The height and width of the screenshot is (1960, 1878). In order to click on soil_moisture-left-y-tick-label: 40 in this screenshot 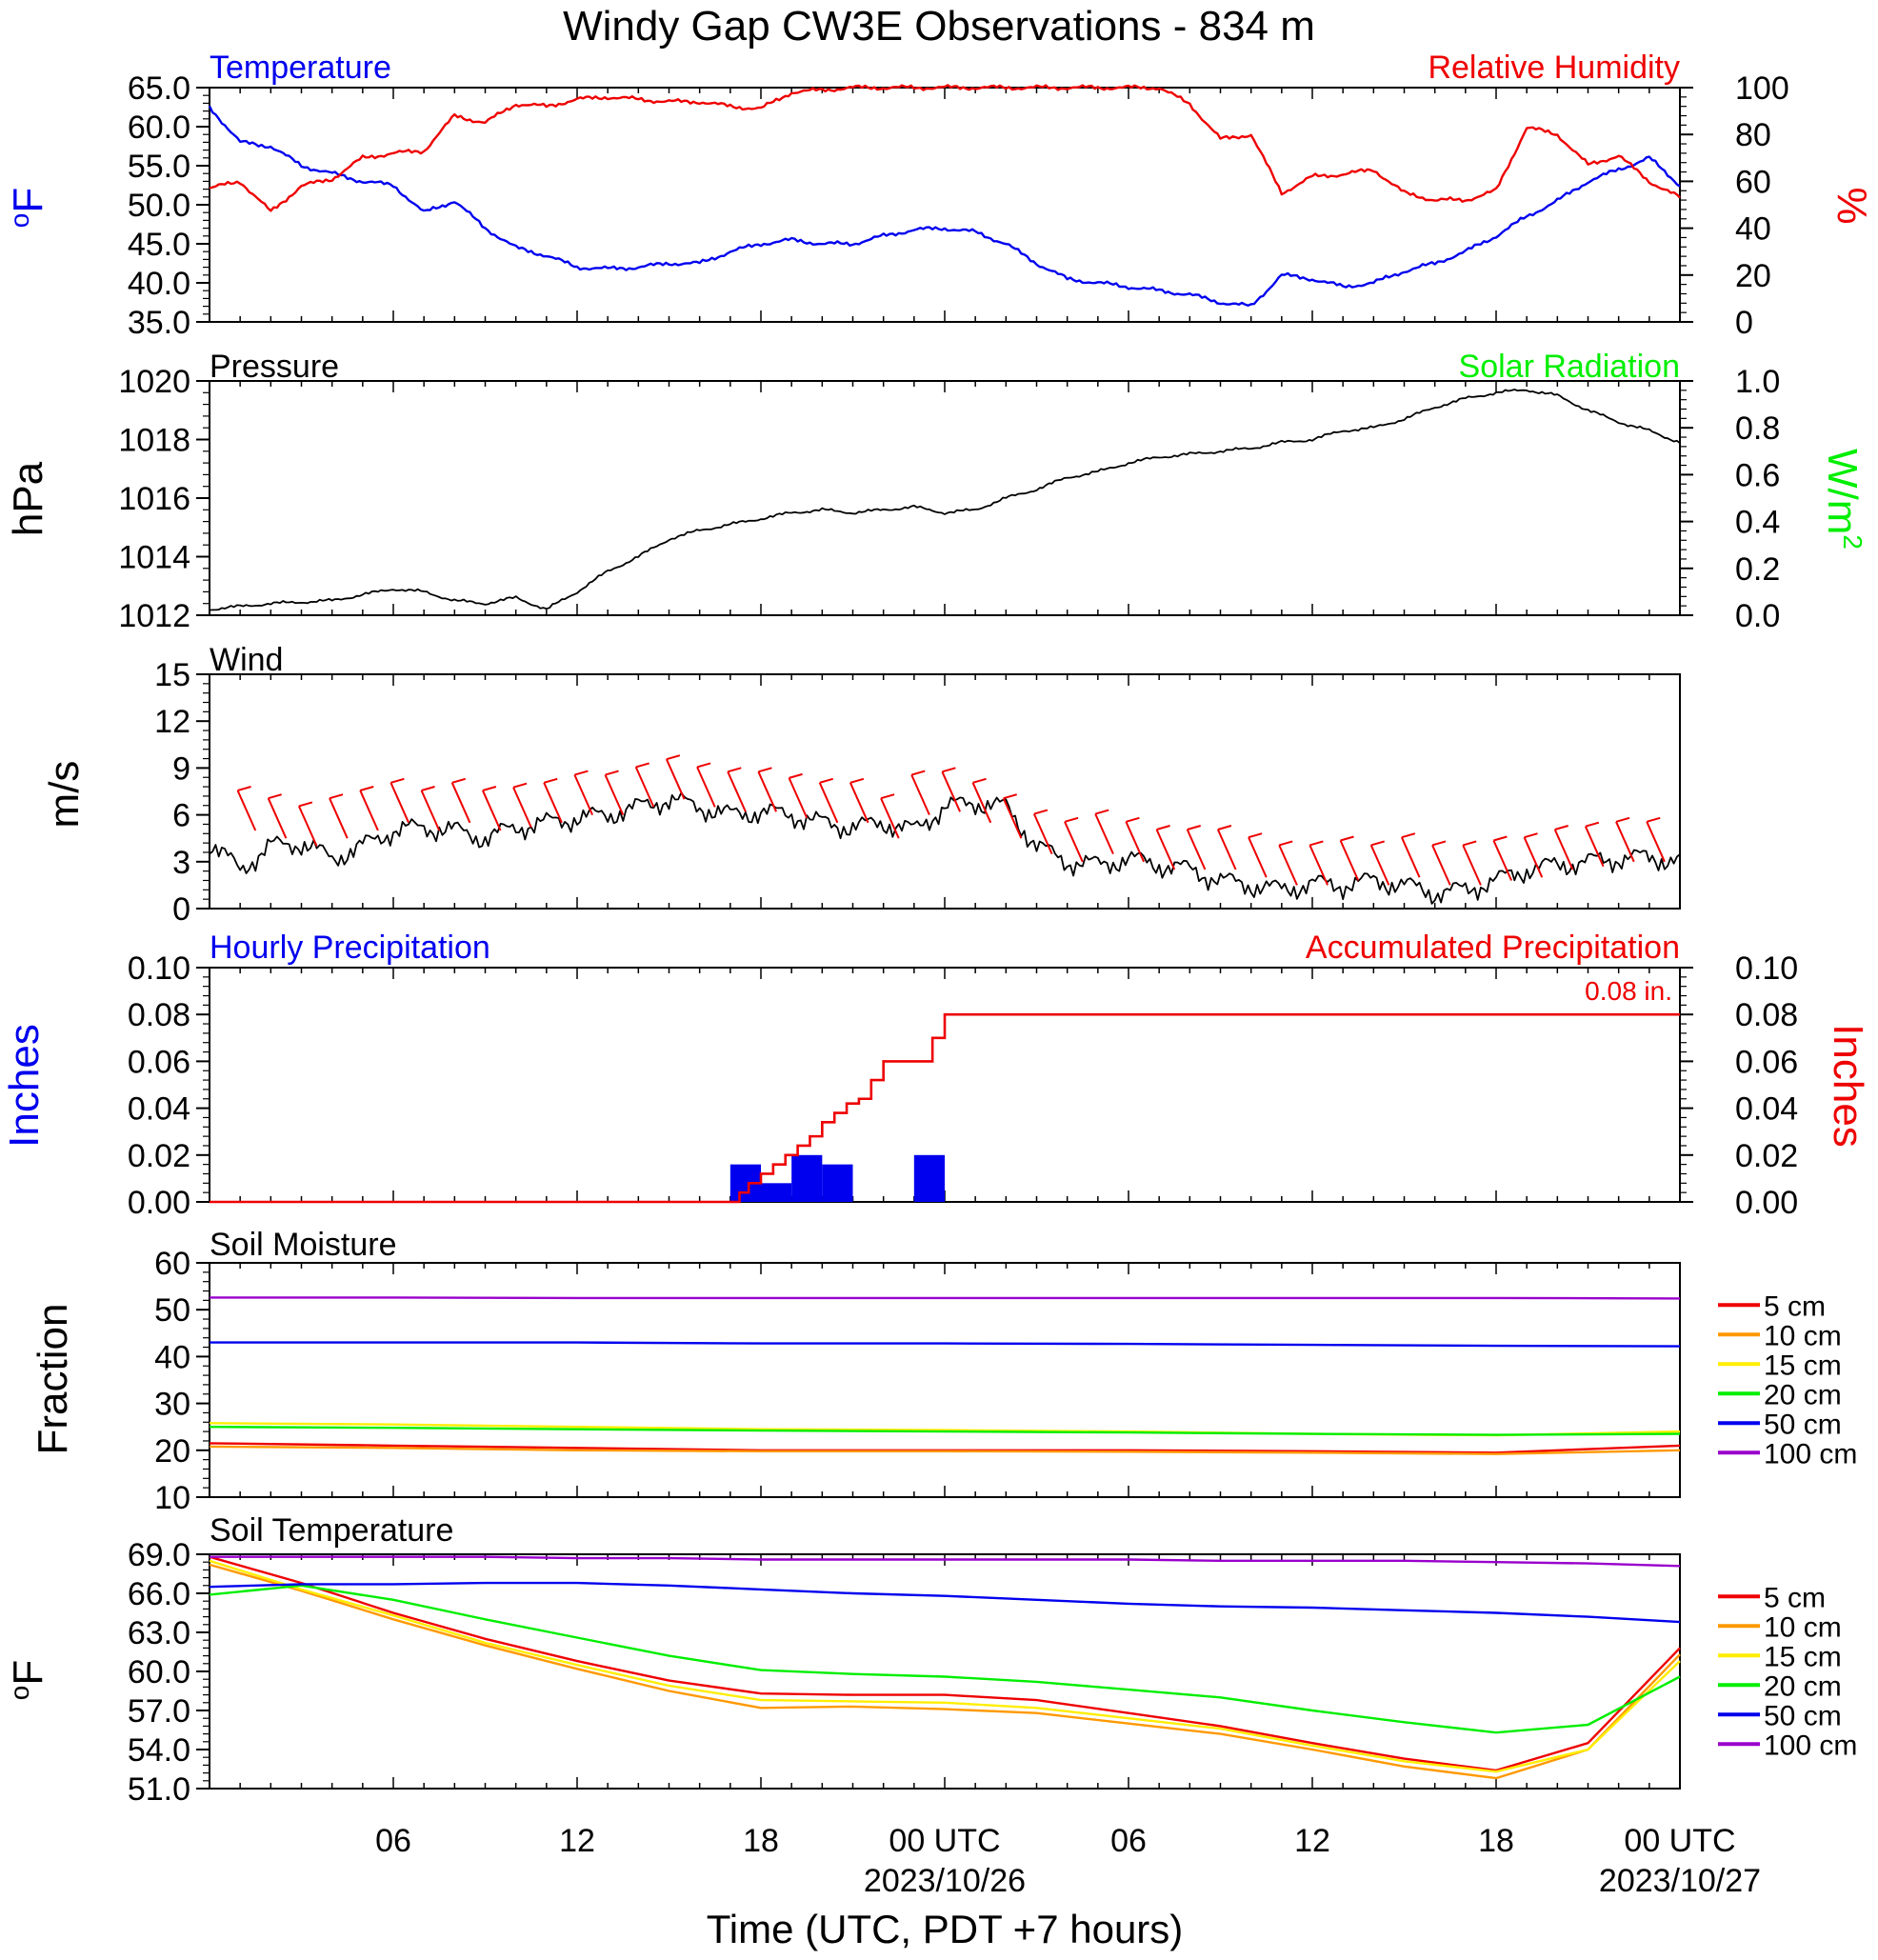, I will do `click(172, 1357)`.